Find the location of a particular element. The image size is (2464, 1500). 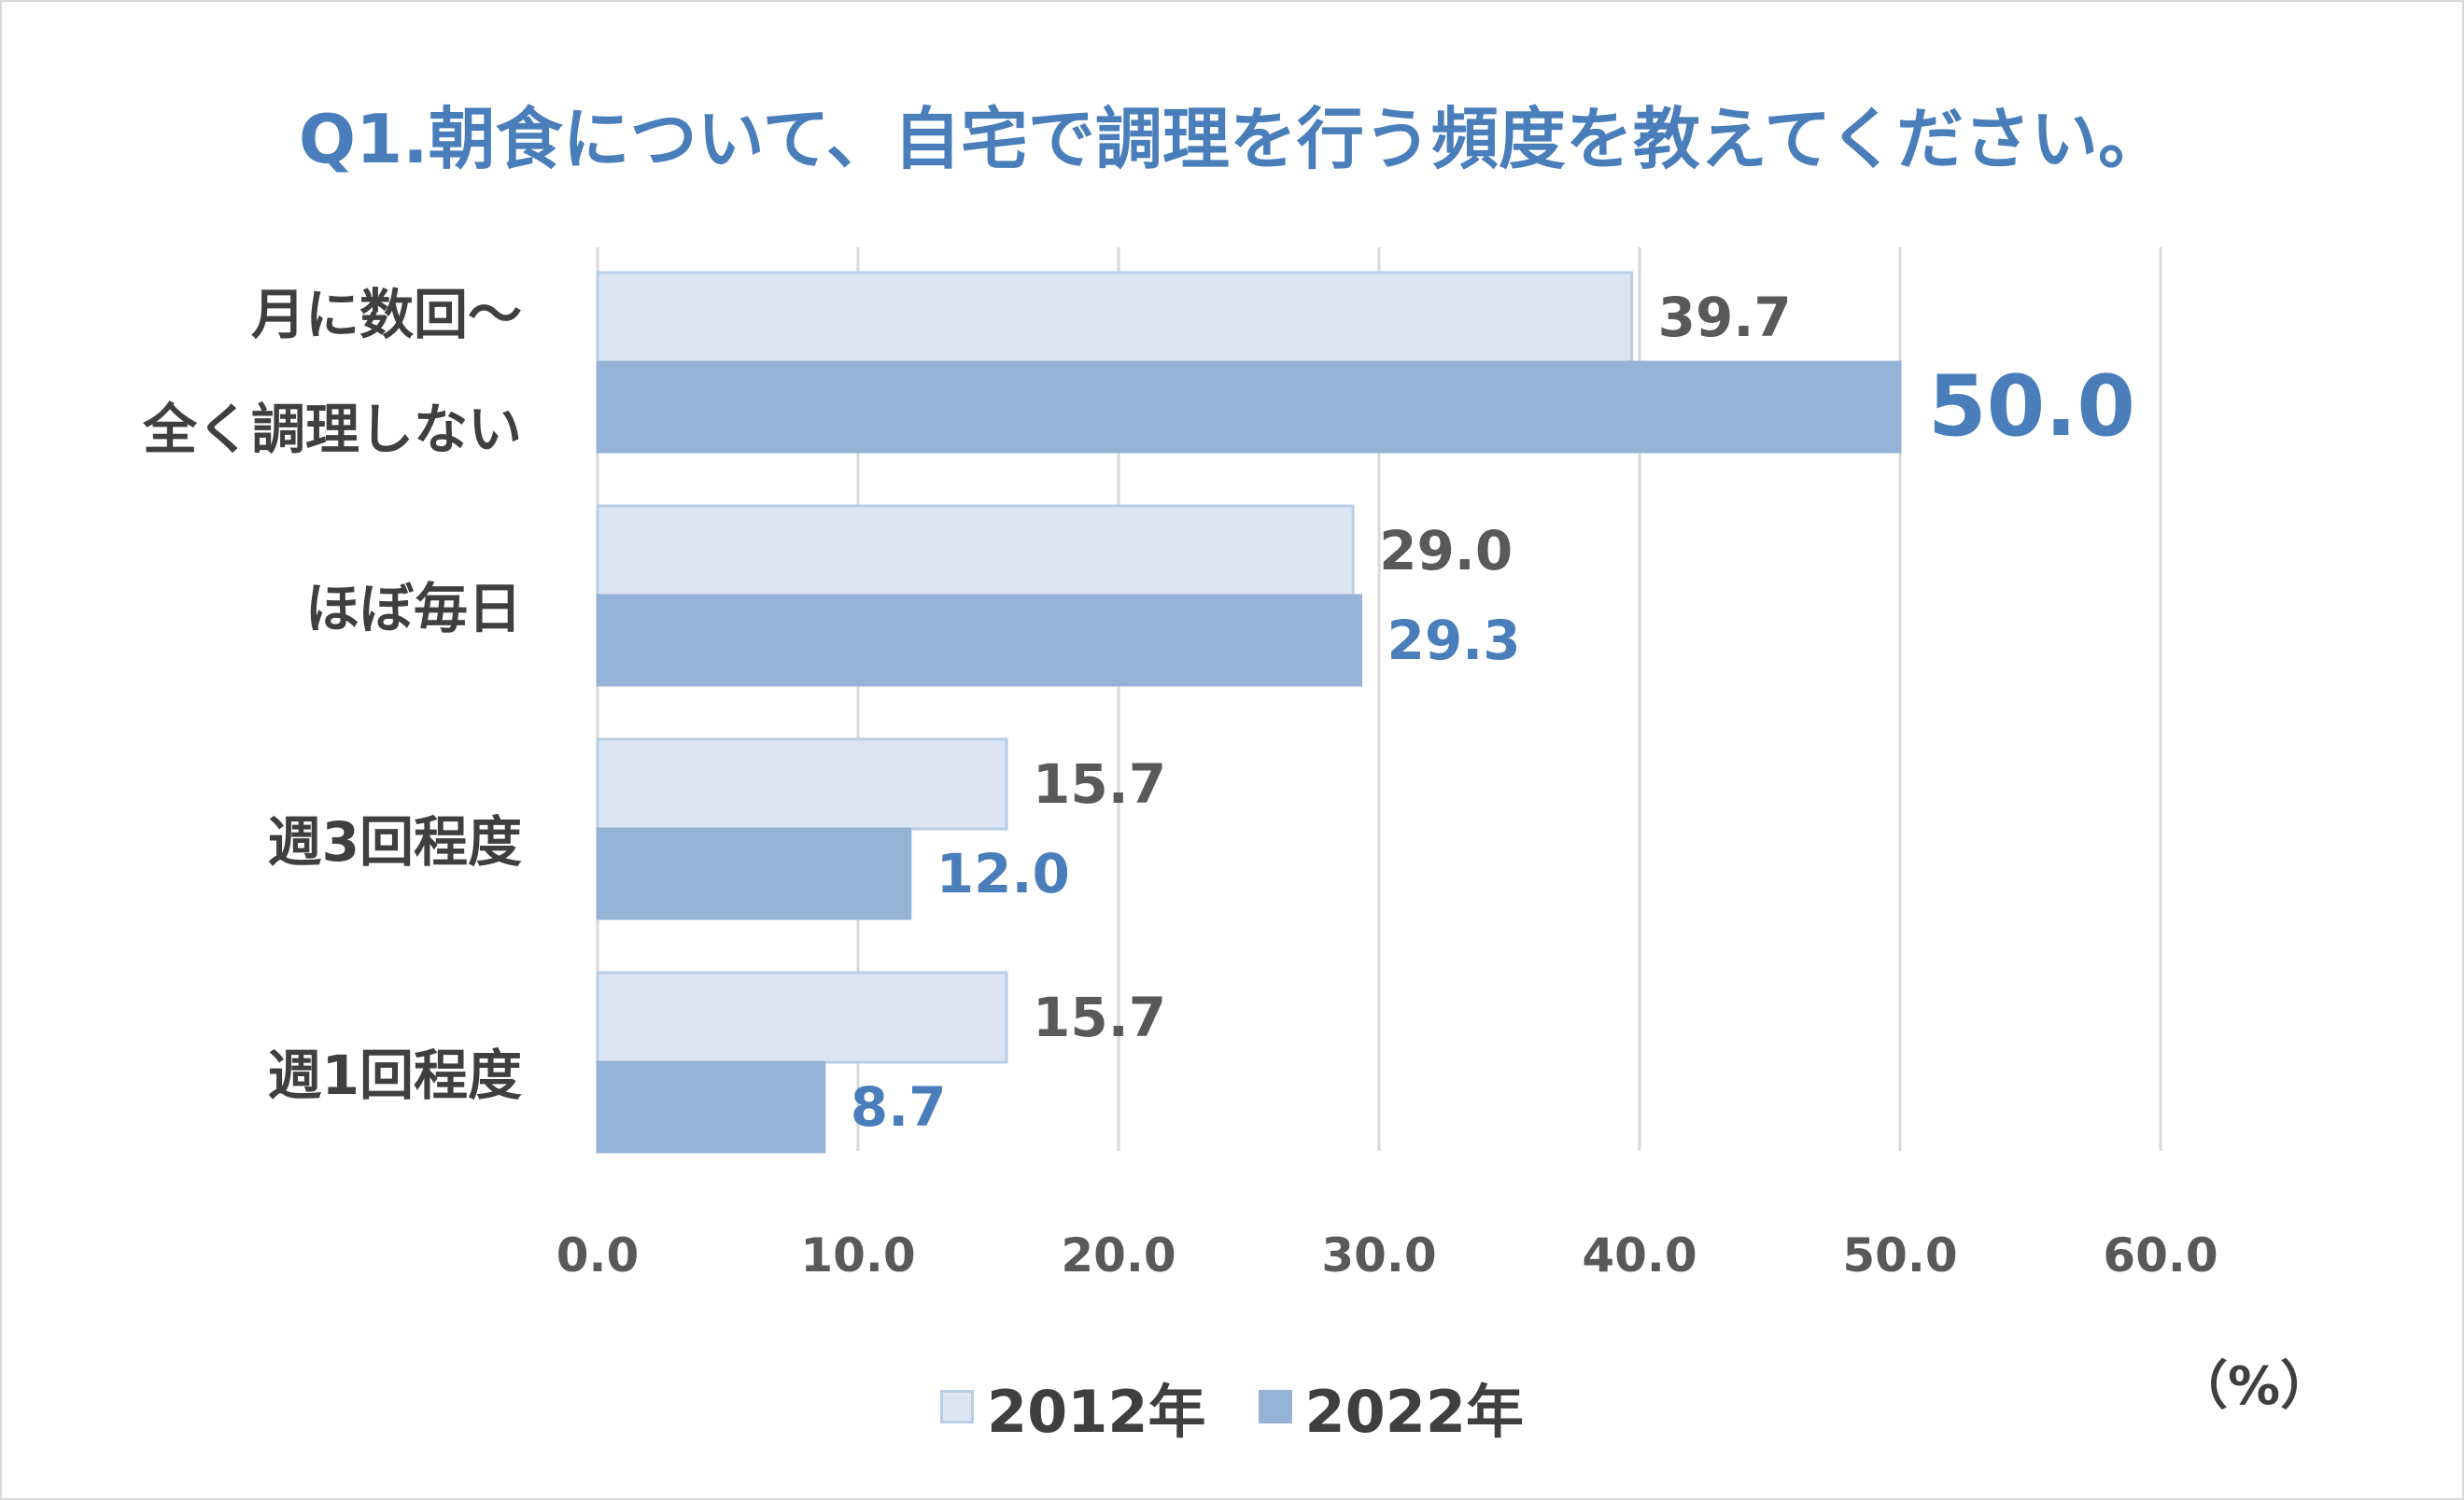

data-label-2022-2: 12.0 is located at coordinates (1003, 873).